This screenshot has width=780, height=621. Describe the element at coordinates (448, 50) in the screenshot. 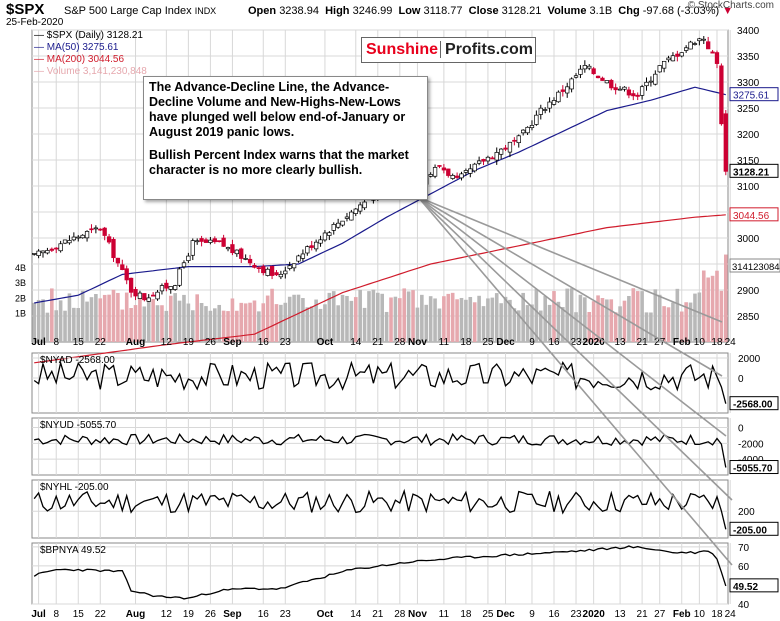

I see `sunshine-profits-logo: Sunshine Profits.com` at that location.